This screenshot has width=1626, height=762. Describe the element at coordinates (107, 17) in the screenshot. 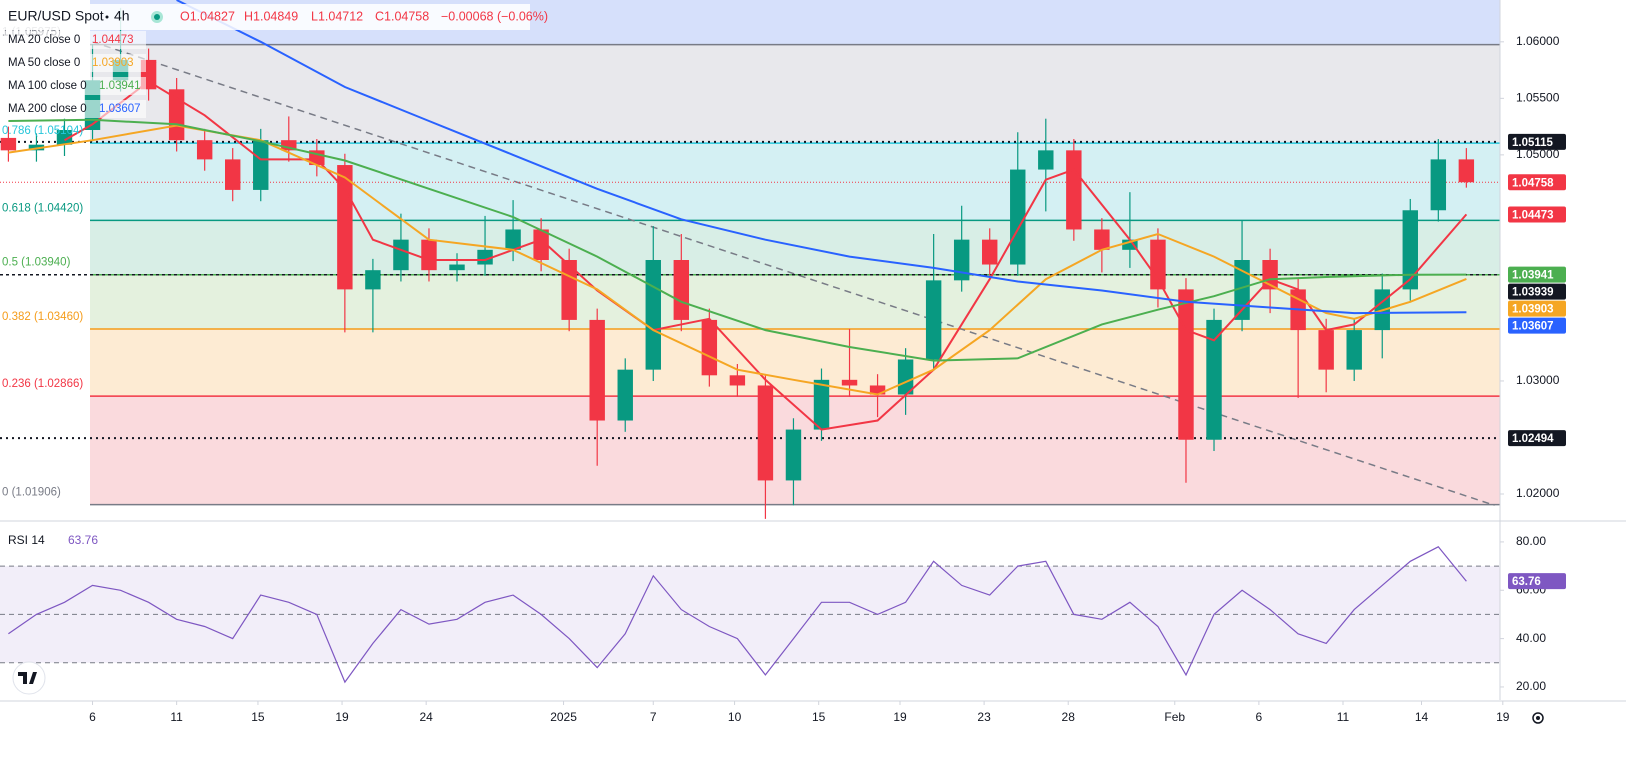

I see `separator-dot` at that location.